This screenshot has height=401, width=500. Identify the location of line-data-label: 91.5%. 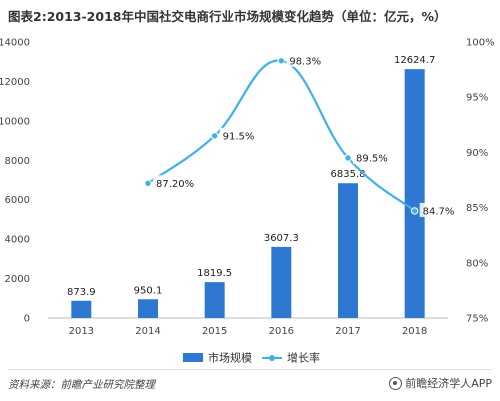
(239, 136).